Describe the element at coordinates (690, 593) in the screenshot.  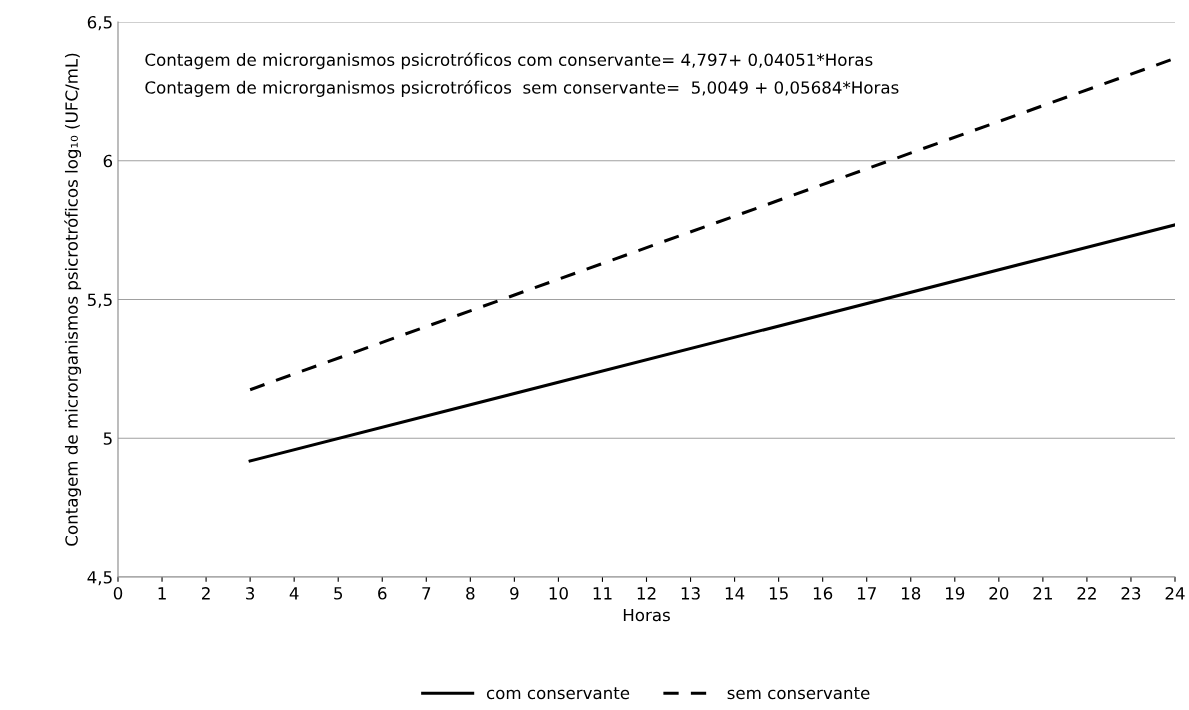
I see `x-tick-label: 13` at that location.